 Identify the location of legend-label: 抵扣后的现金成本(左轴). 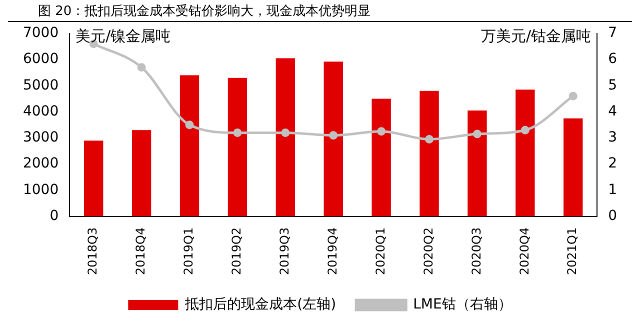
(260, 304).